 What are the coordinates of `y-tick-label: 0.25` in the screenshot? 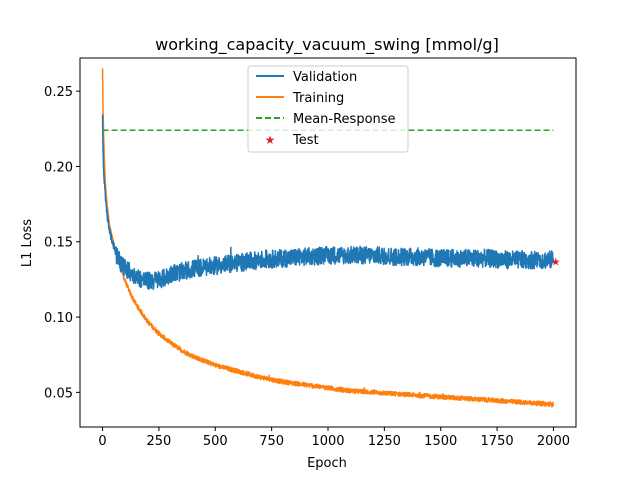 It's located at (58, 92).